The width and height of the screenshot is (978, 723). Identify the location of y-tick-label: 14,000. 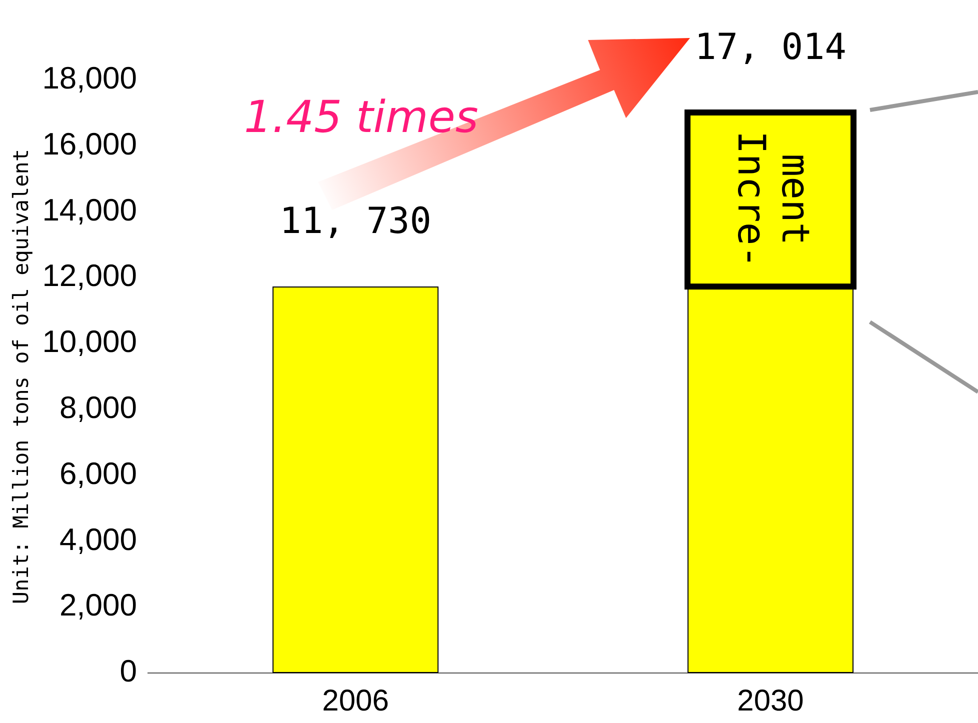
(90, 210).